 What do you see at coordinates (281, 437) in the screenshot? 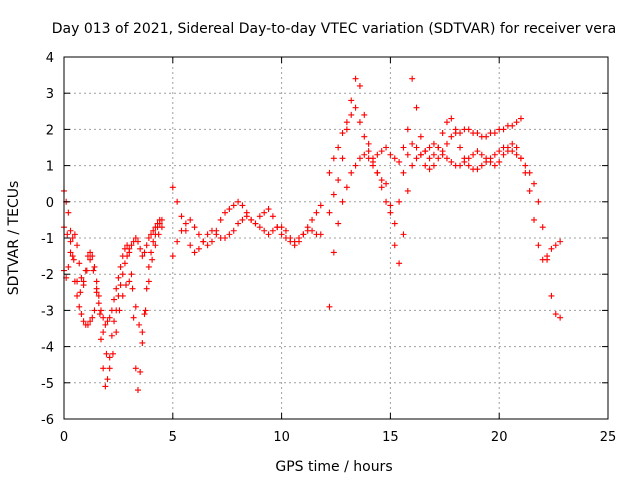
I see `x-tick-label: 10` at bounding box center [281, 437].